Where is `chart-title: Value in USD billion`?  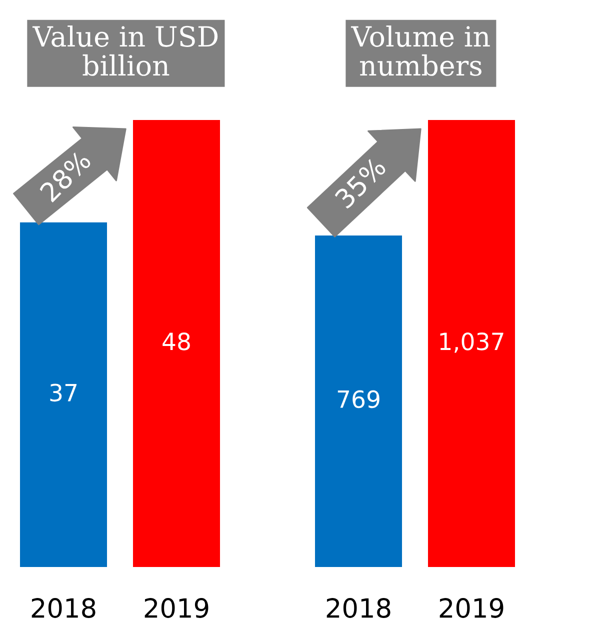 chart-title: Value in USD billion is located at coordinates (125, 50).